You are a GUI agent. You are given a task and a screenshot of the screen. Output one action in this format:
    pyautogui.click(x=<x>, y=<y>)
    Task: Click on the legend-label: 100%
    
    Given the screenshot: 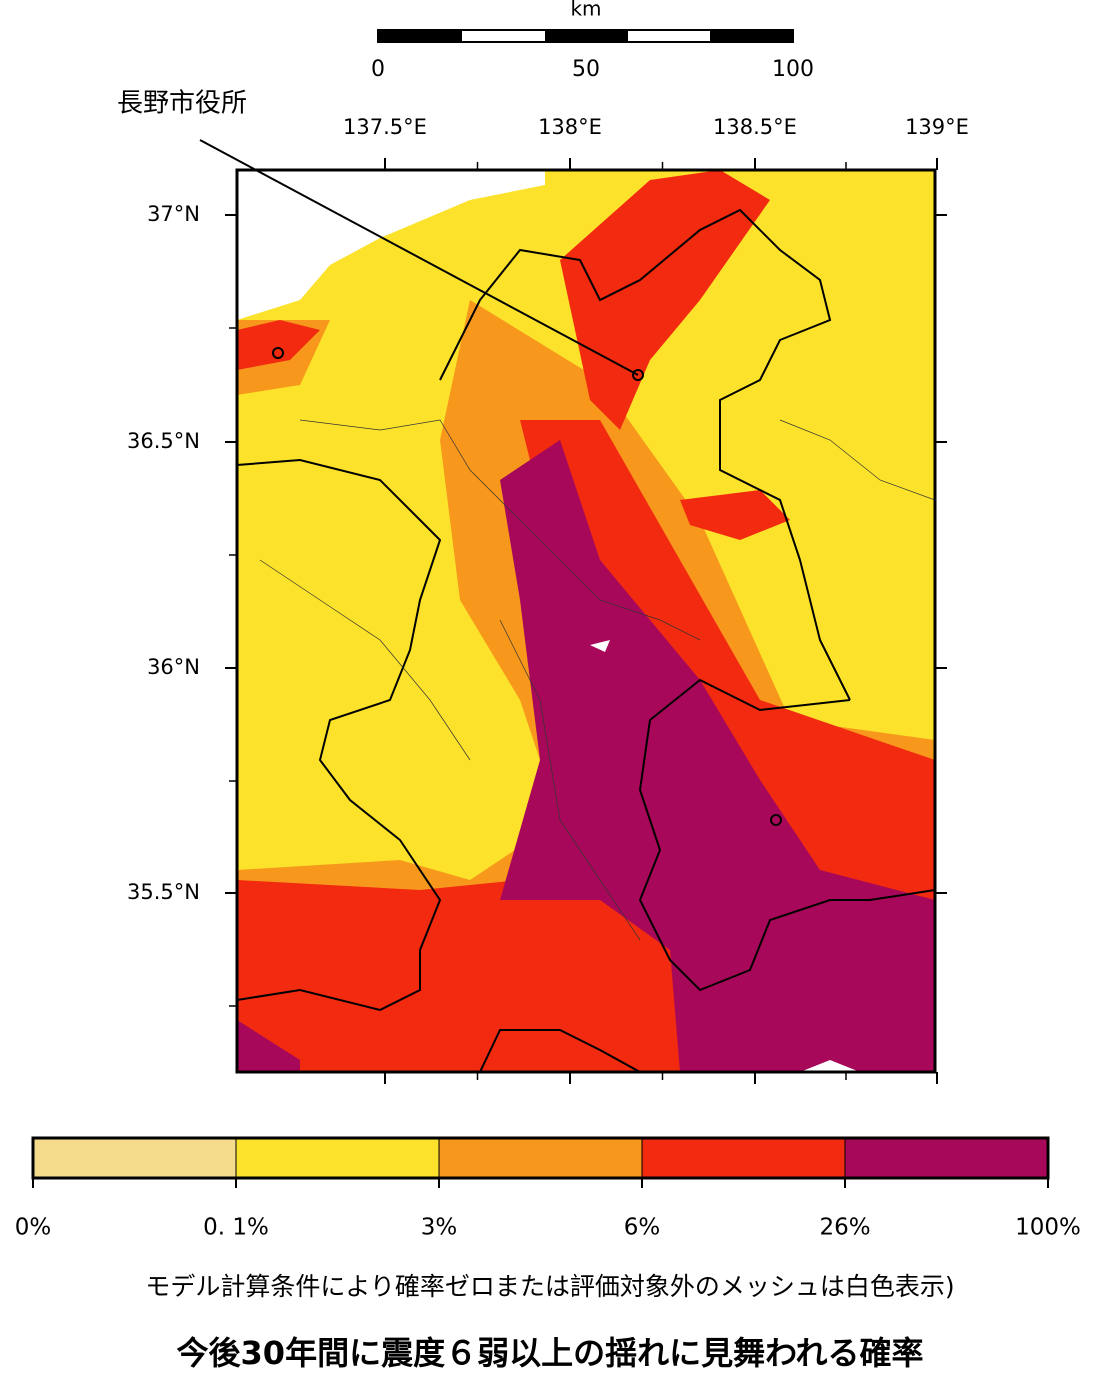 What is the action you would take?
    pyautogui.click(x=1048, y=1228)
    